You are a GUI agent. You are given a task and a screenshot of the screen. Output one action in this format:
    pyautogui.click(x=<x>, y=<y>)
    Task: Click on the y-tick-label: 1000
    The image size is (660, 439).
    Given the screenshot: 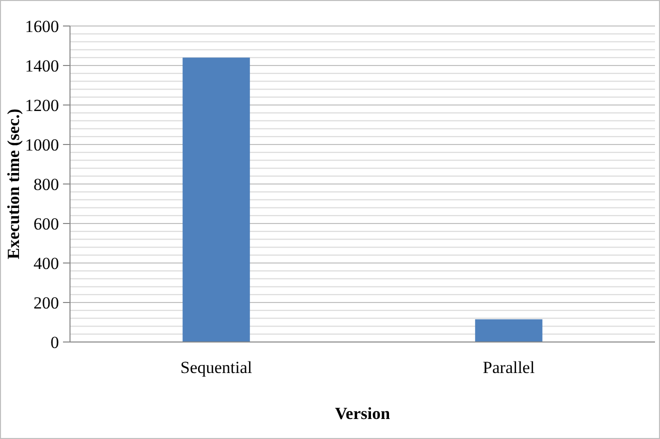 What is the action you would take?
    pyautogui.click(x=42, y=144)
    